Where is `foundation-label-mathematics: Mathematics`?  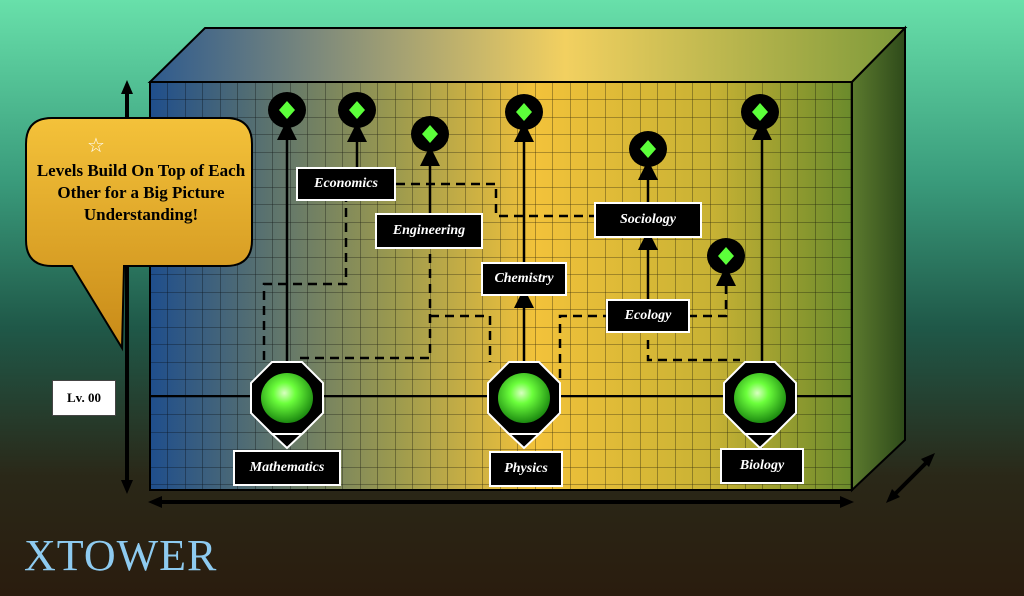 foundation-label-mathematics: Mathematics is located at coordinates (287, 468).